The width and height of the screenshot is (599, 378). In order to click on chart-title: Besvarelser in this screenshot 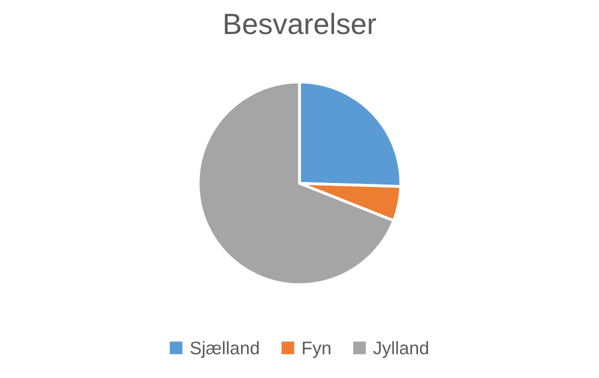, I will do `click(300, 23)`.